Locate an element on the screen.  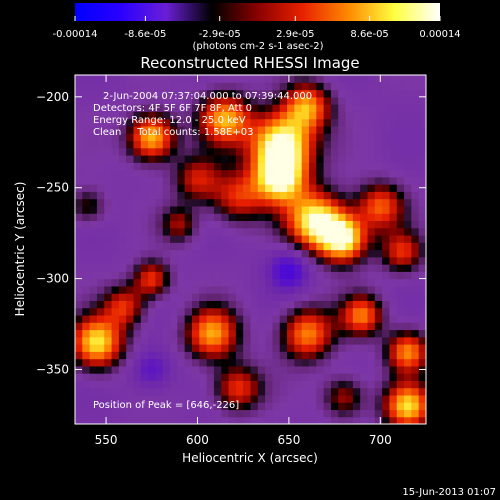
y-tick-label: −350 is located at coordinates (52, 369).